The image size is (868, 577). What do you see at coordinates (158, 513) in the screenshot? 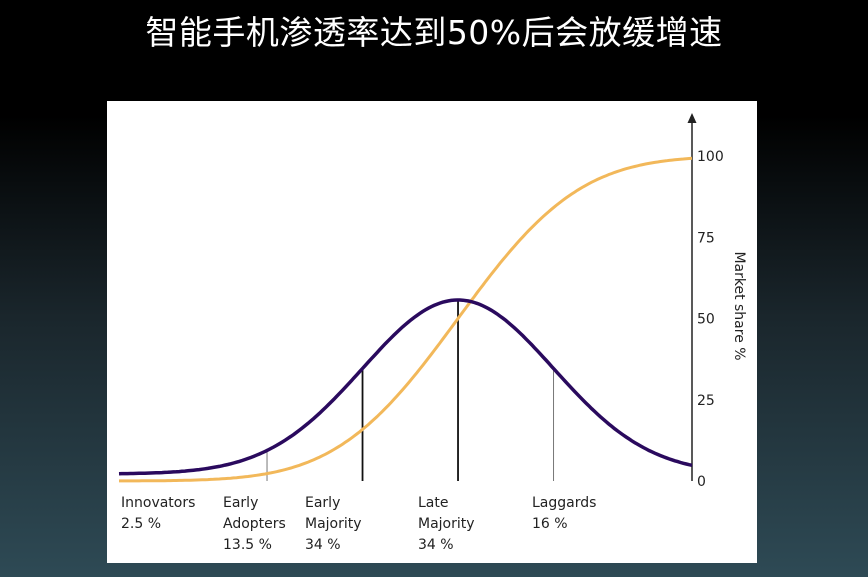
I see `segment-label: Innovators 2.5 %` at bounding box center [158, 513].